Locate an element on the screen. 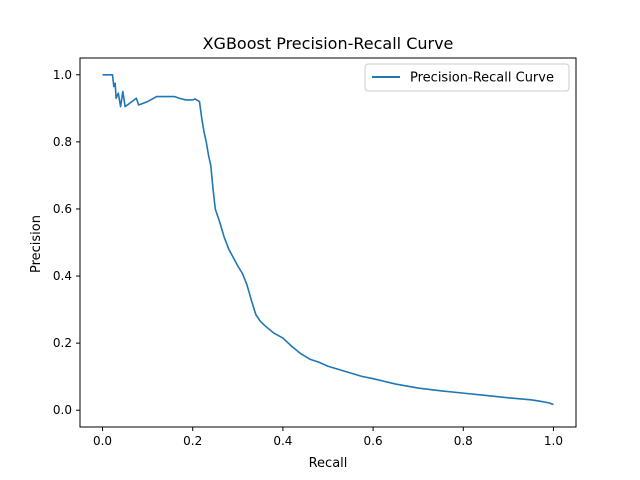 The width and height of the screenshot is (640, 480). y-tick-label: 0.6 is located at coordinates (62, 209).